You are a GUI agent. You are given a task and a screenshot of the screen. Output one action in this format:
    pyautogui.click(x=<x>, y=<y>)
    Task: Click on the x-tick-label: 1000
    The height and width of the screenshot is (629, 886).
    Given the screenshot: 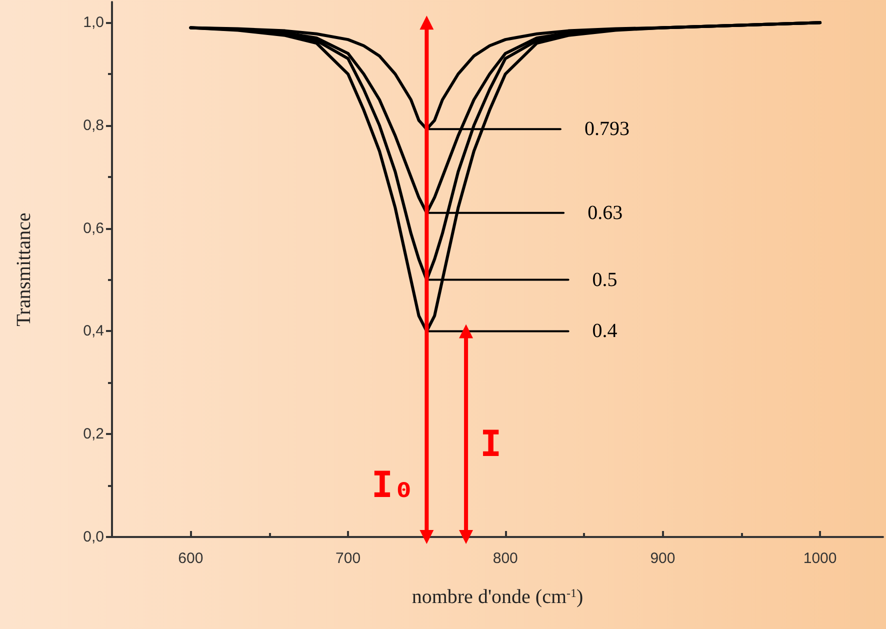 What is the action you would take?
    pyautogui.click(x=820, y=558)
    